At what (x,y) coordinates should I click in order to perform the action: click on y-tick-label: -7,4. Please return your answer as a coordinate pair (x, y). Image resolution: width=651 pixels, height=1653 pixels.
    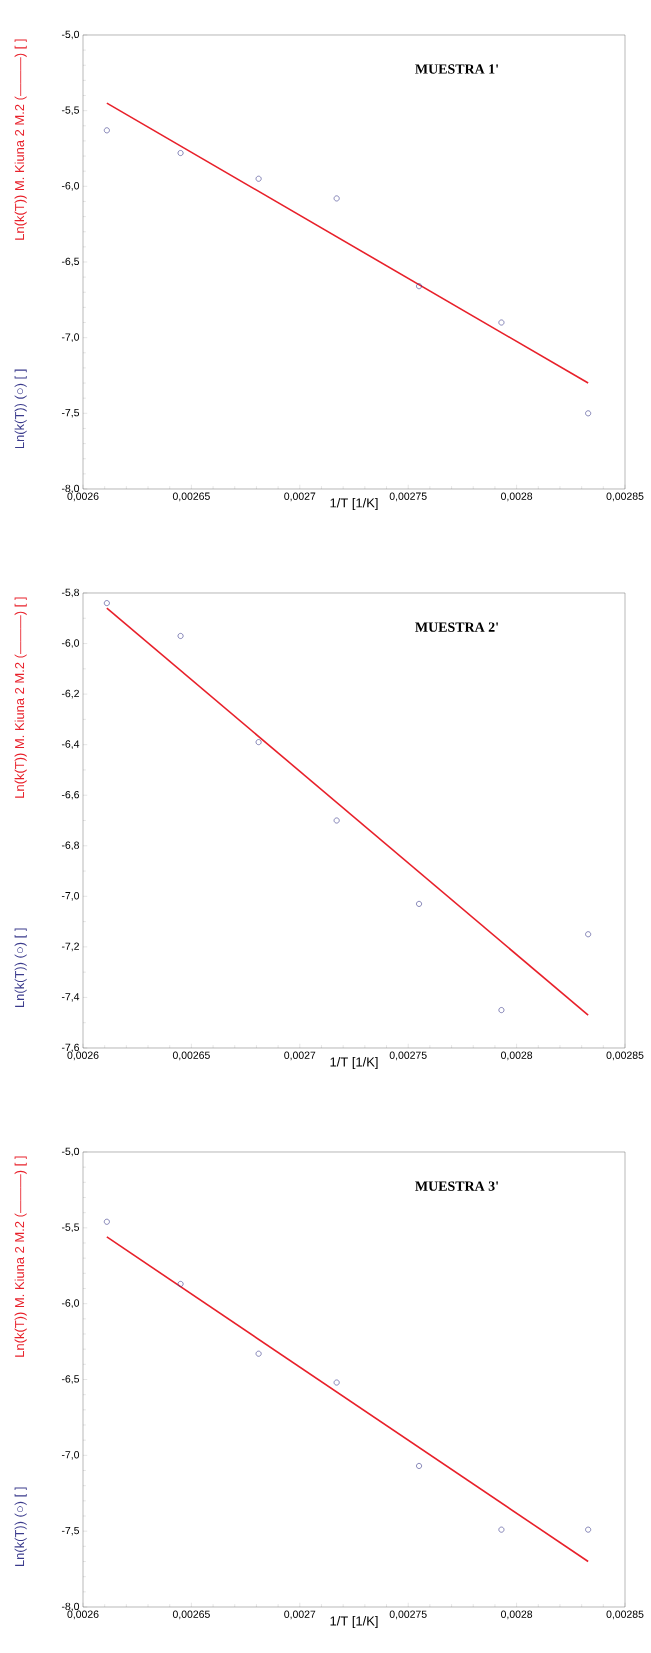
    Looking at the image, I should click on (70, 997).